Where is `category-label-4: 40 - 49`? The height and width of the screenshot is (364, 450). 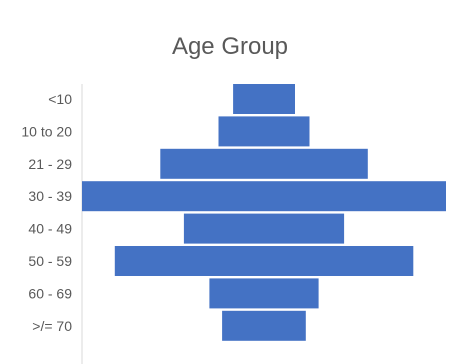
category-label-4: 40 - 49 is located at coordinates (50, 229).